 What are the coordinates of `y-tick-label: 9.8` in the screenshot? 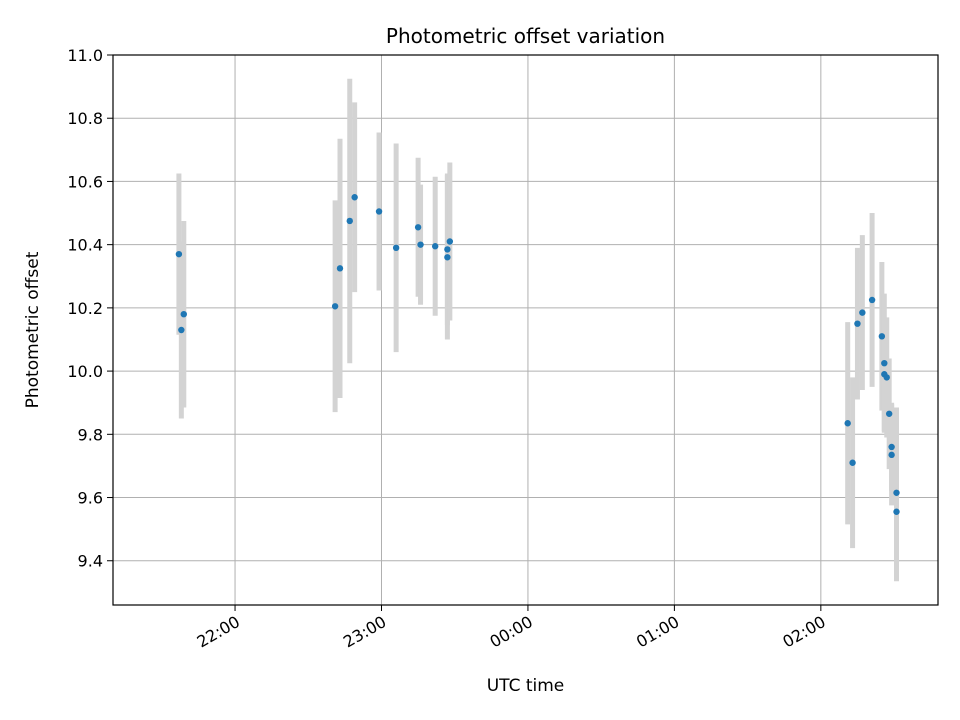 It's located at (90, 434).